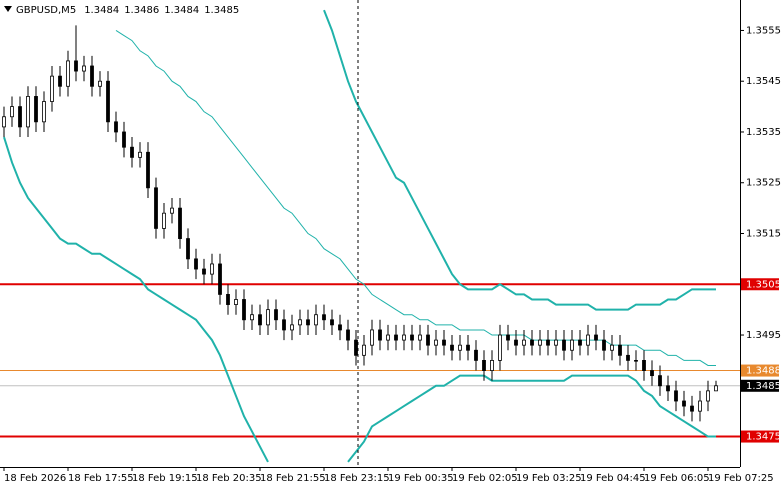 This screenshot has height=489, width=781. I want to click on band-line, so click(531, 418).